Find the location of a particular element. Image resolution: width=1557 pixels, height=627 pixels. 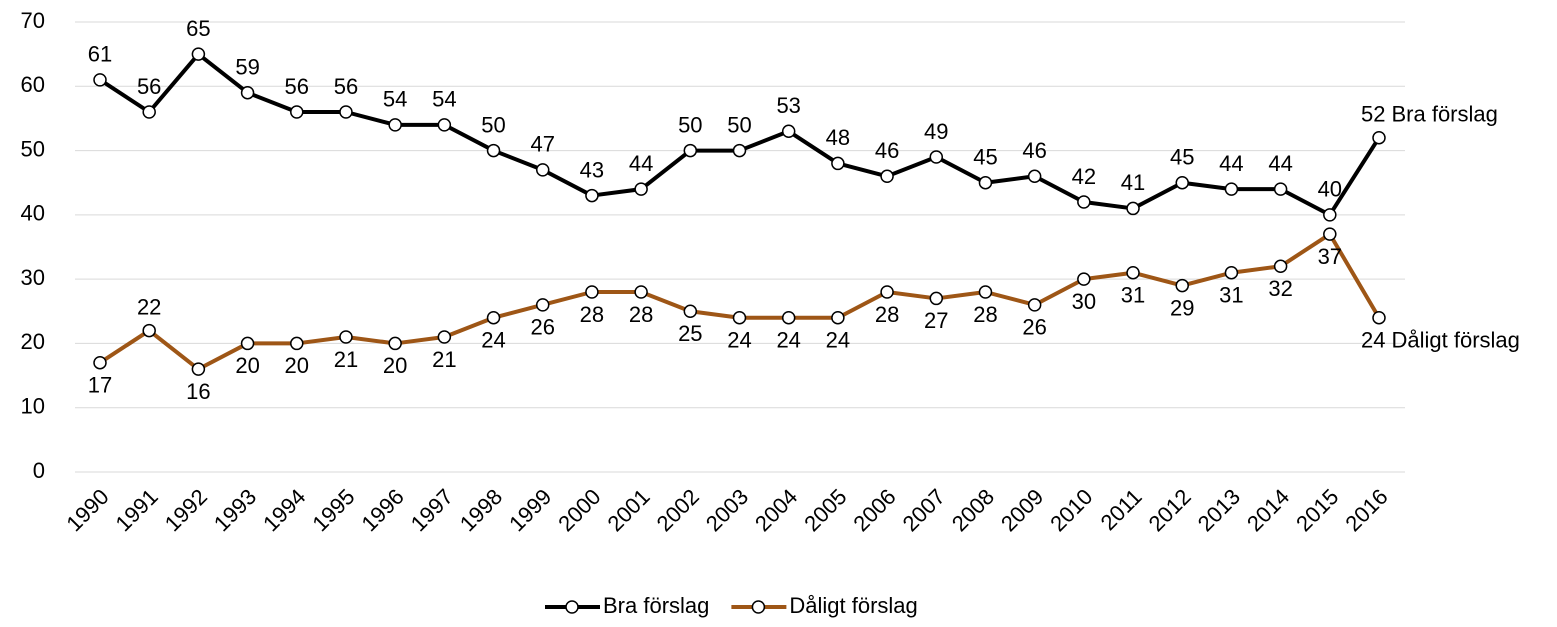

x-tick-label: 2011 is located at coordinates (1121, 509).